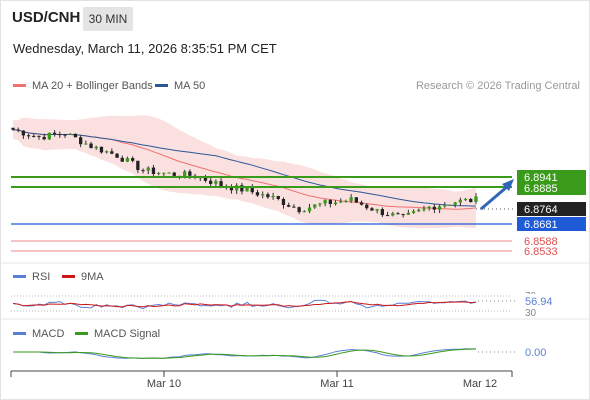 The width and height of the screenshot is (590, 400). I want to click on support1-price-label: 6.8588, so click(541, 242).